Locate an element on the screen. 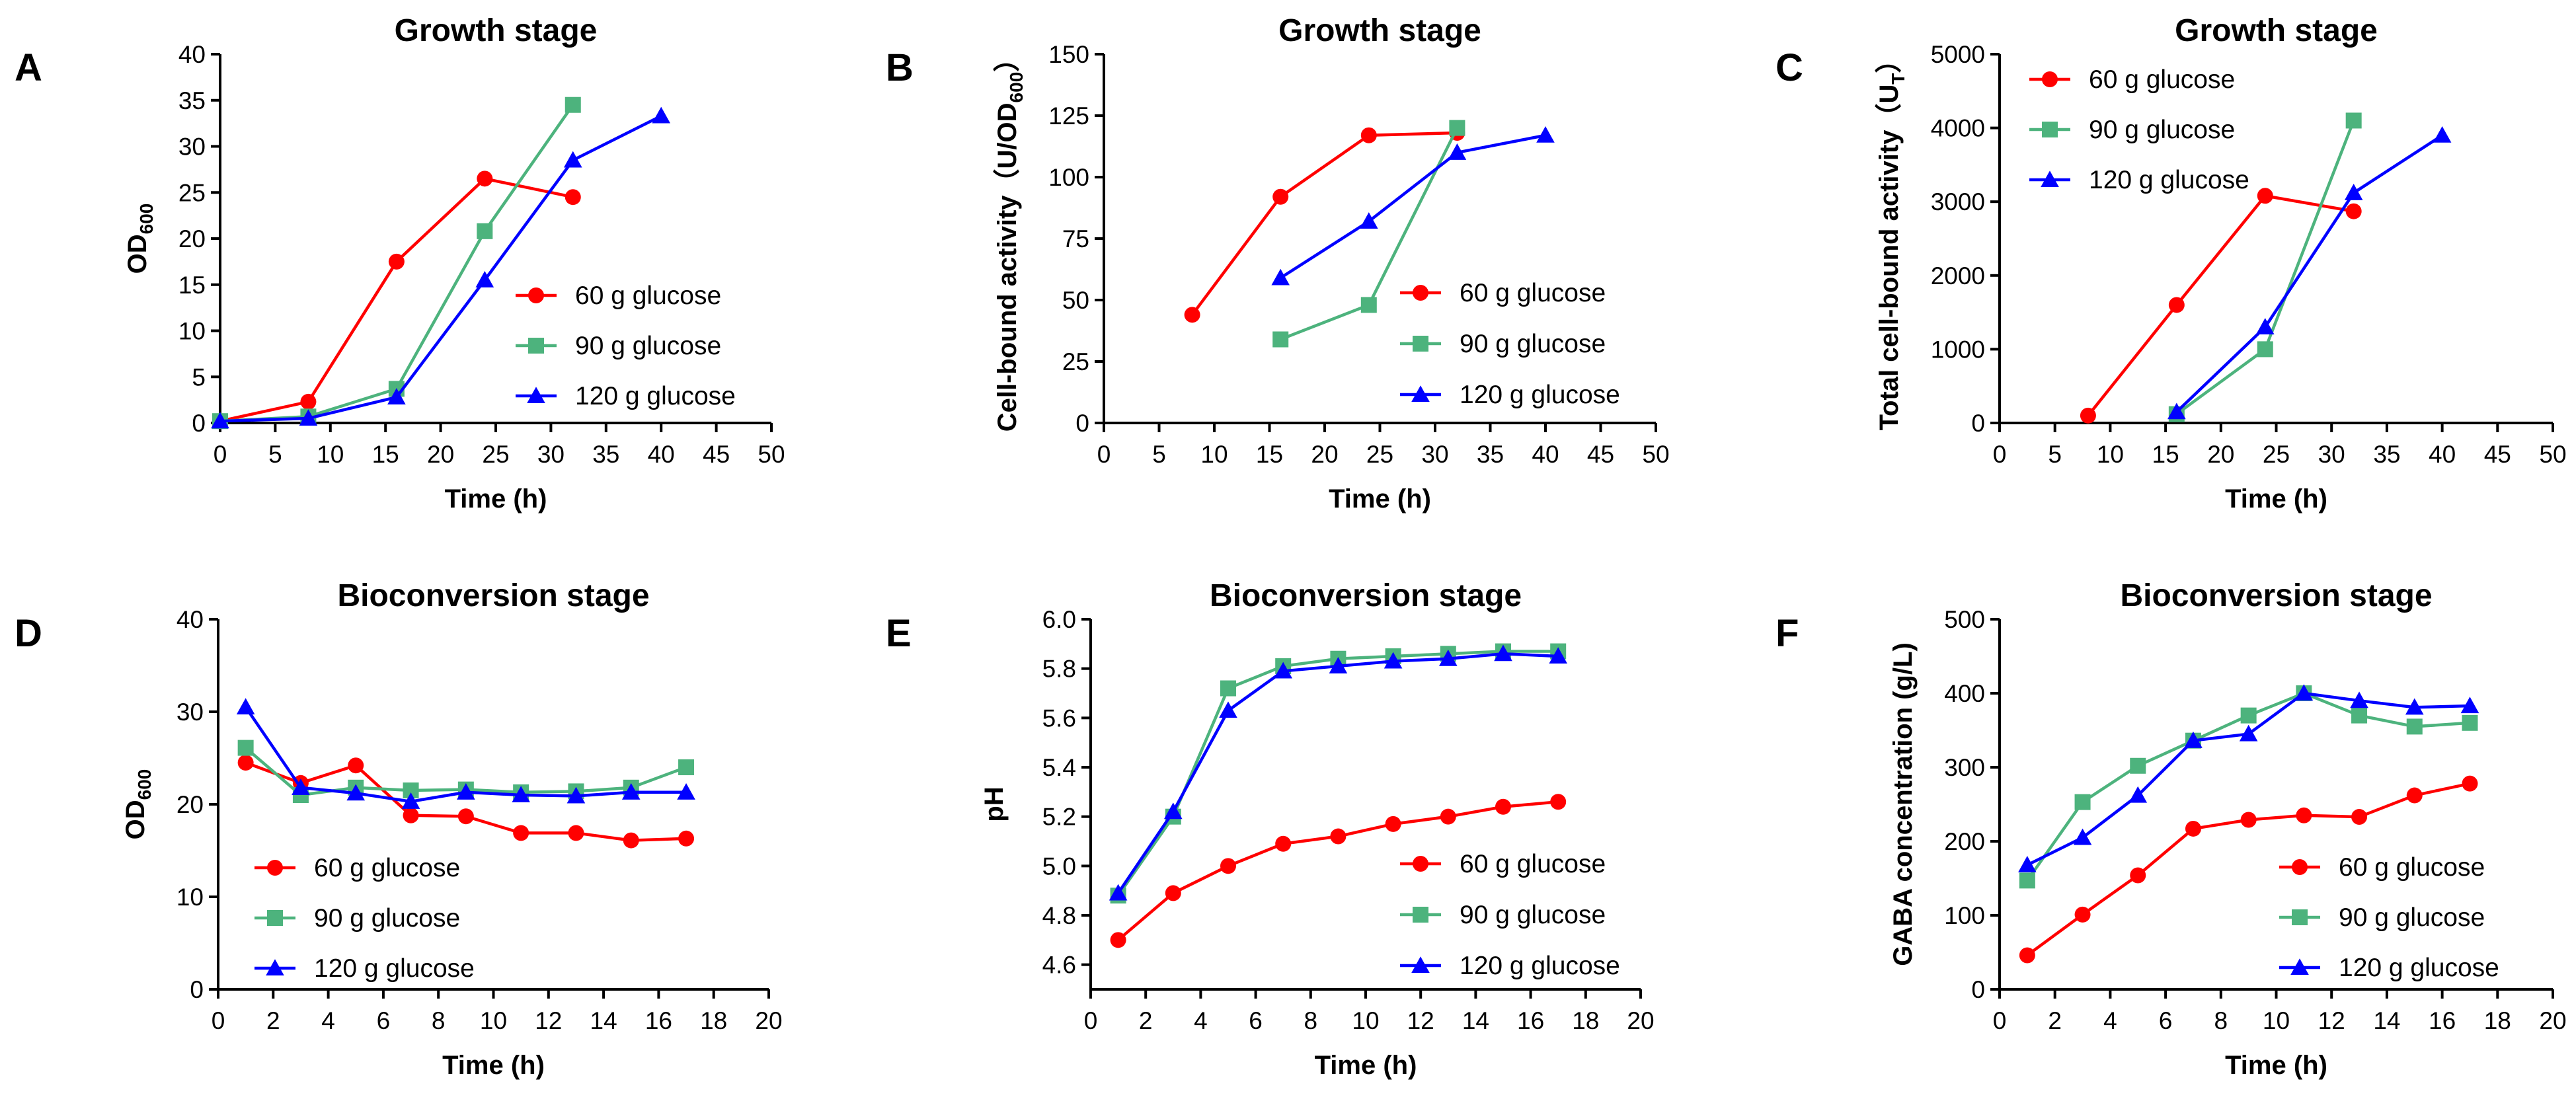 The height and width of the screenshot is (1105, 2576). x-tick-label: 14 is located at coordinates (603, 1020).